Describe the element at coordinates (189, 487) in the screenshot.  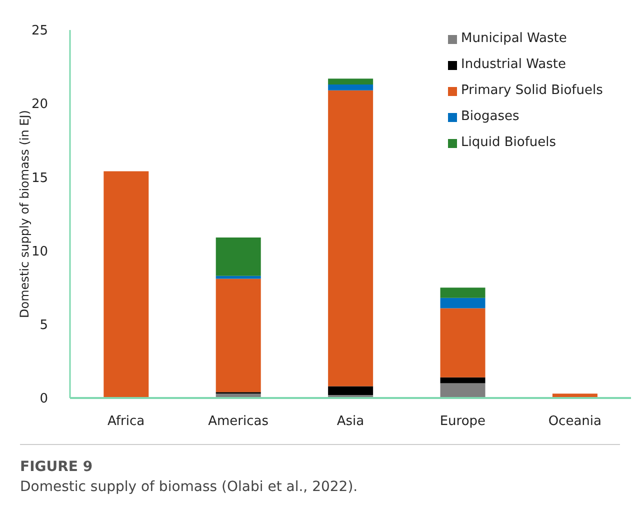
I see `text: Domestic supply of biomass (Olabi et al., 2022).` at that location.